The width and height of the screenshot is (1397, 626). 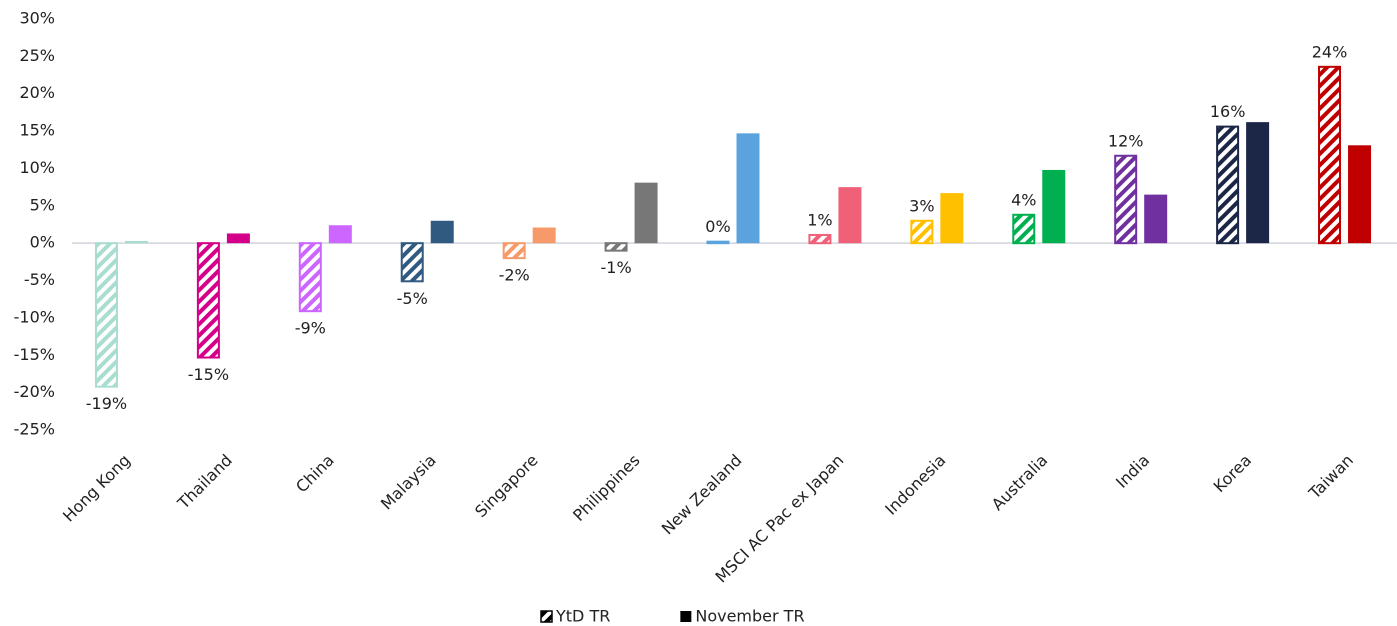 I want to click on data-label: 3%, so click(x=921, y=205).